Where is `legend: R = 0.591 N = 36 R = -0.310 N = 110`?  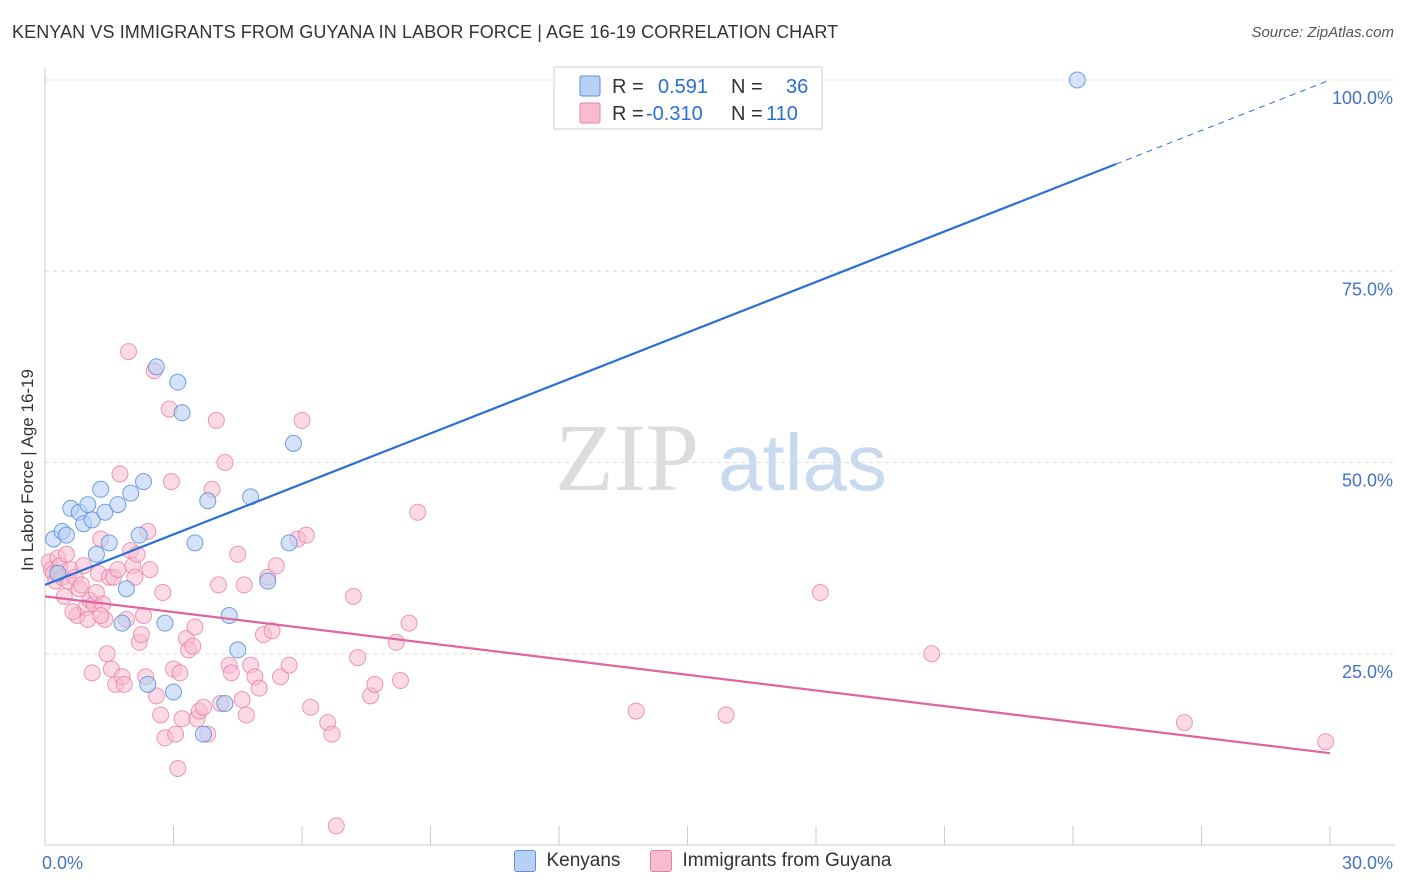
legend: R = 0.591 N = 36 R = -0.310 N = 110 is located at coordinates (688, 98).